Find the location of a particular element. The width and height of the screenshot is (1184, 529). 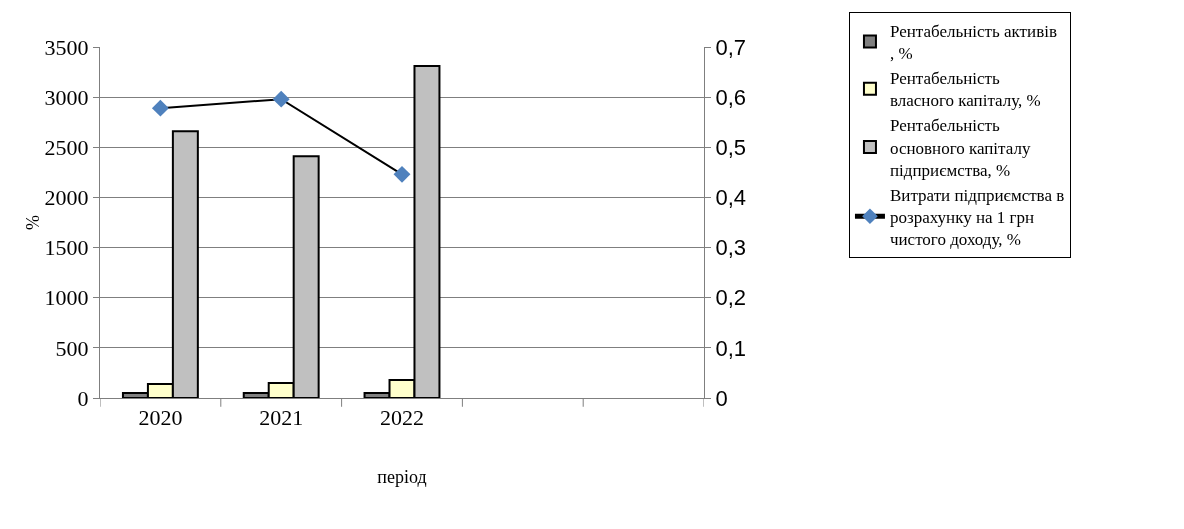

y-tick-label: 3500 is located at coordinates (66, 47).